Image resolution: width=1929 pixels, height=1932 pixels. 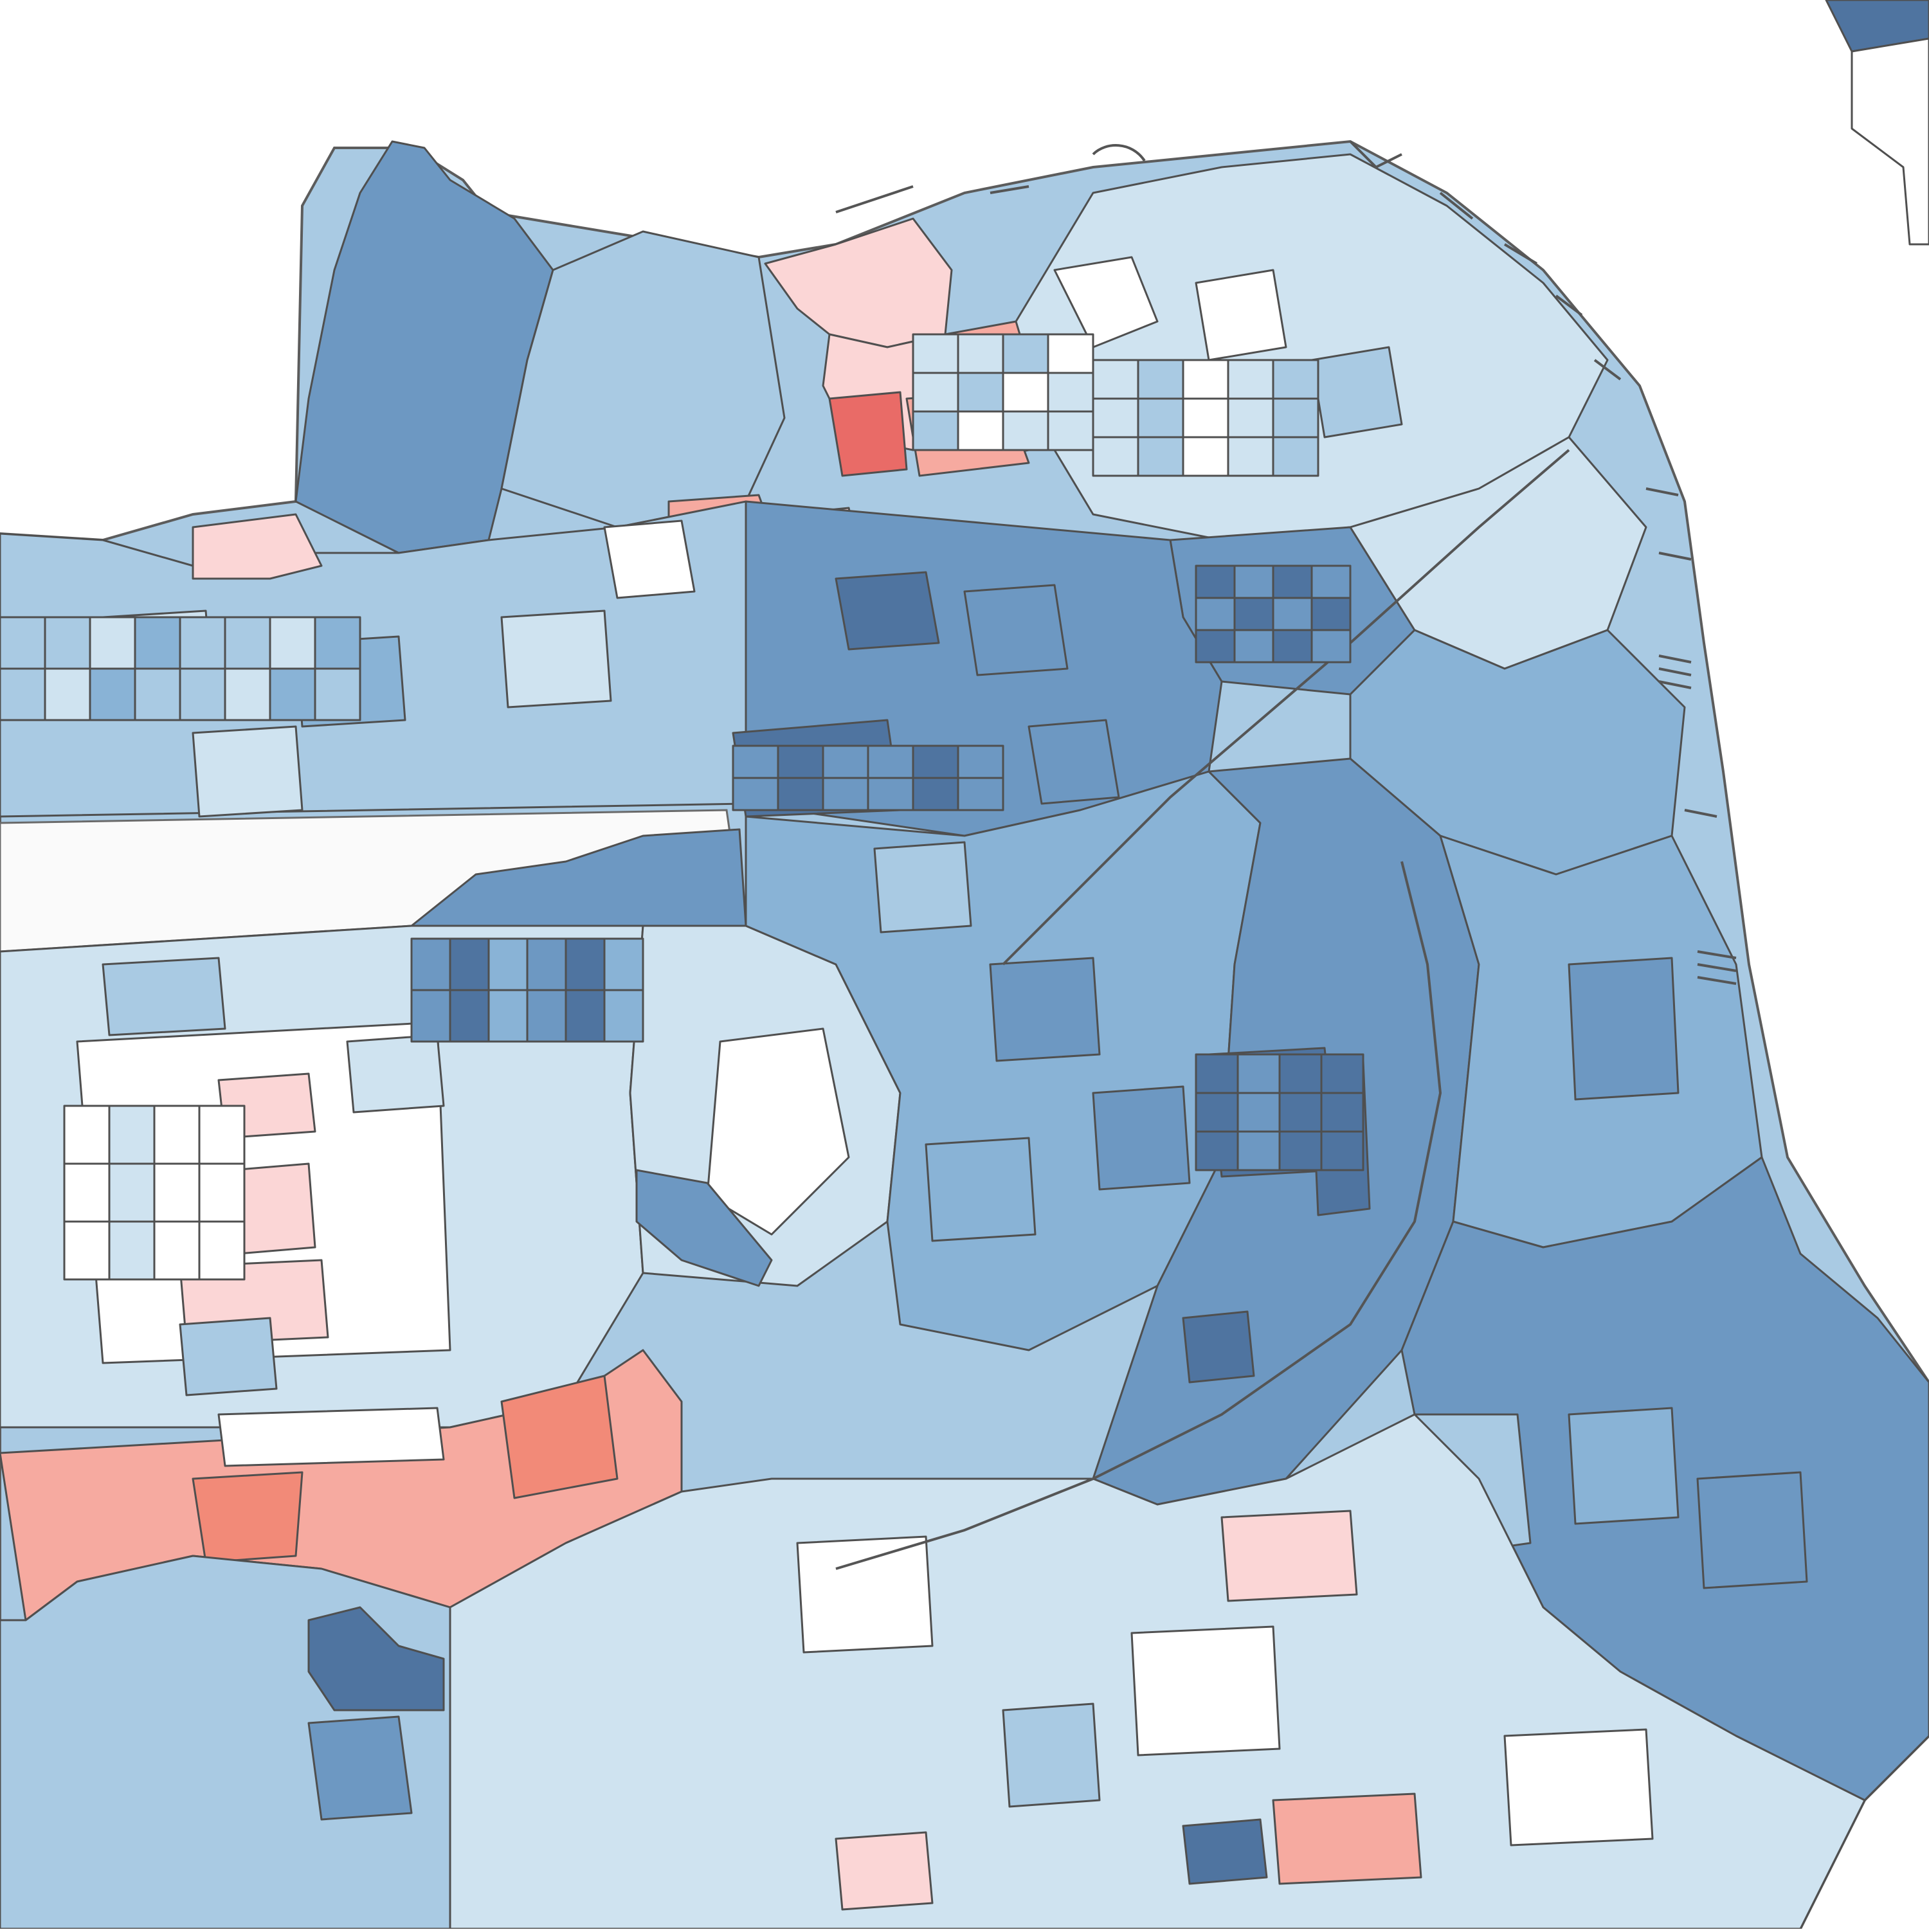 What do you see at coordinates (331, 1437) in the screenshot?
I see `southwest-white-strip` at bounding box center [331, 1437].